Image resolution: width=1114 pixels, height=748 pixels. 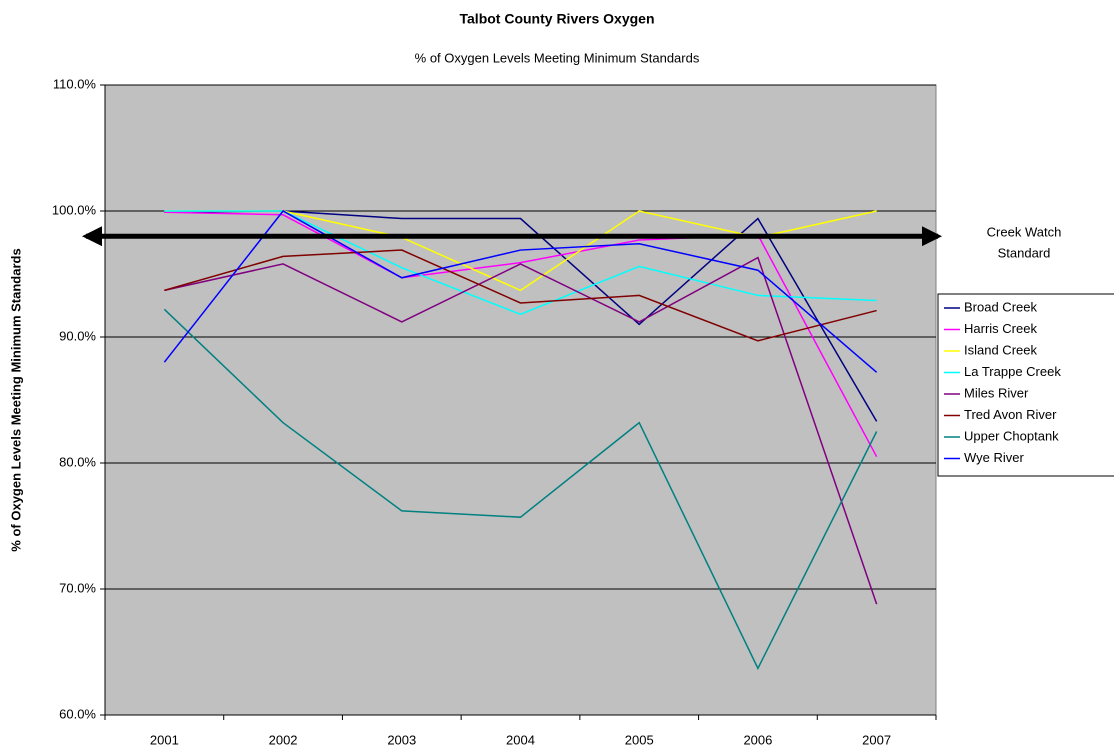 What do you see at coordinates (401, 739) in the screenshot?
I see `x-tick-label: 2003` at bounding box center [401, 739].